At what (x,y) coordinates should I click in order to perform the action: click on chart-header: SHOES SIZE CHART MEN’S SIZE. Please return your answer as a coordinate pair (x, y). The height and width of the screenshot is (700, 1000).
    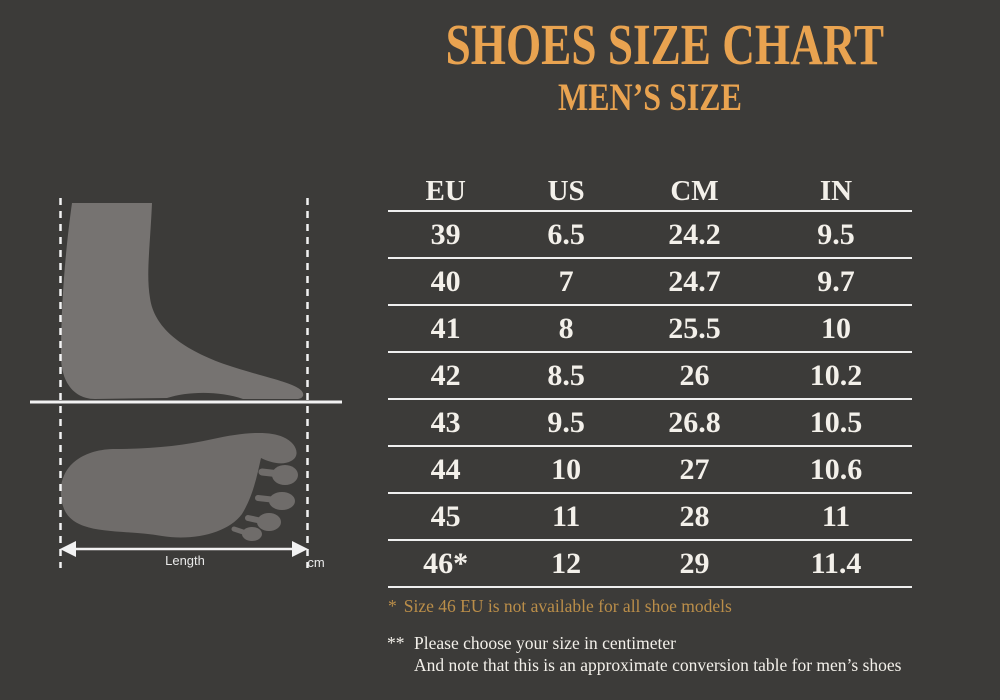
    Looking at the image, I should click on (650, 66).